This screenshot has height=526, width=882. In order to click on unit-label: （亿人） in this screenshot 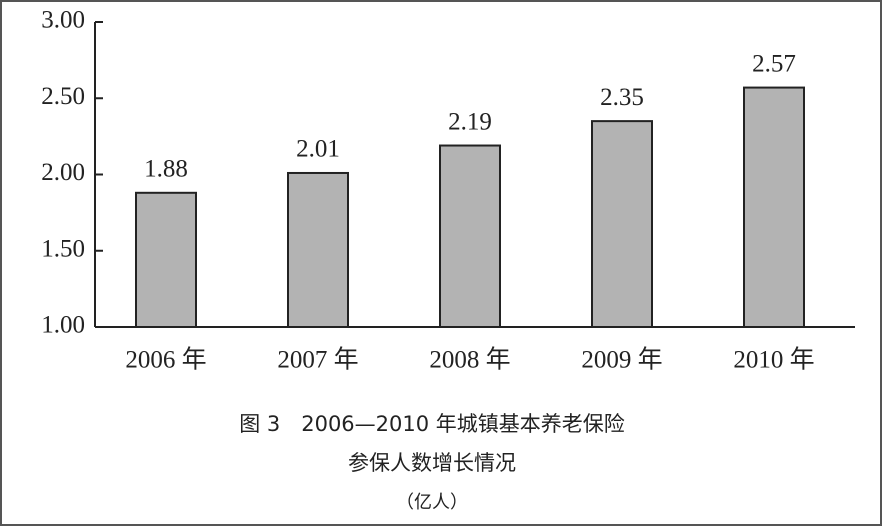, I will do `click(432, 502)`.